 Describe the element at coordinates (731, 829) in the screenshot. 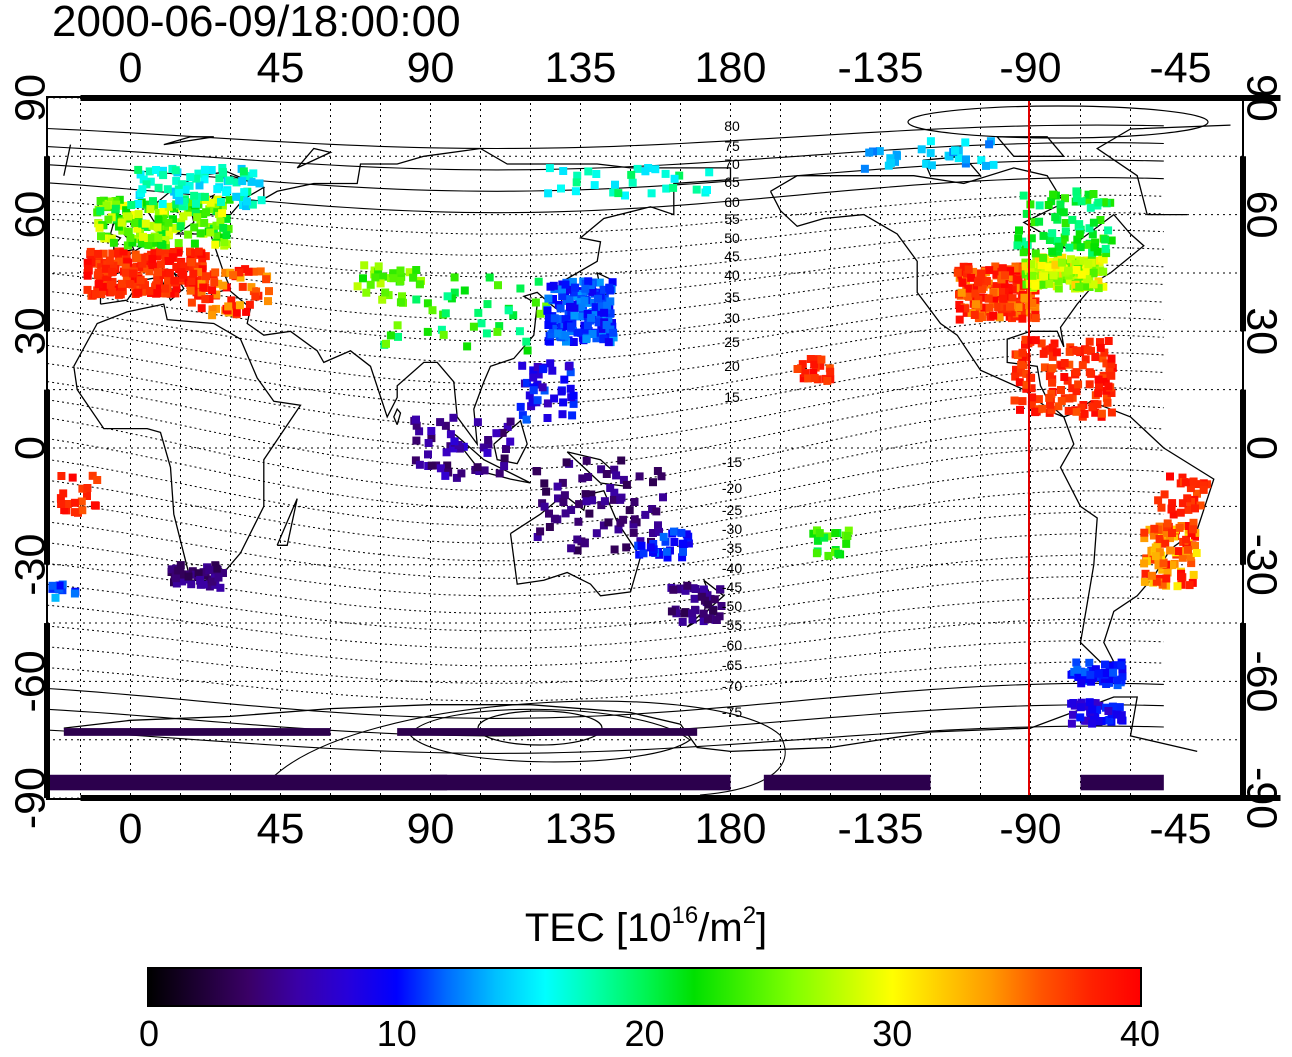

I see `lon-tick-label-bottom: 180` at that location.